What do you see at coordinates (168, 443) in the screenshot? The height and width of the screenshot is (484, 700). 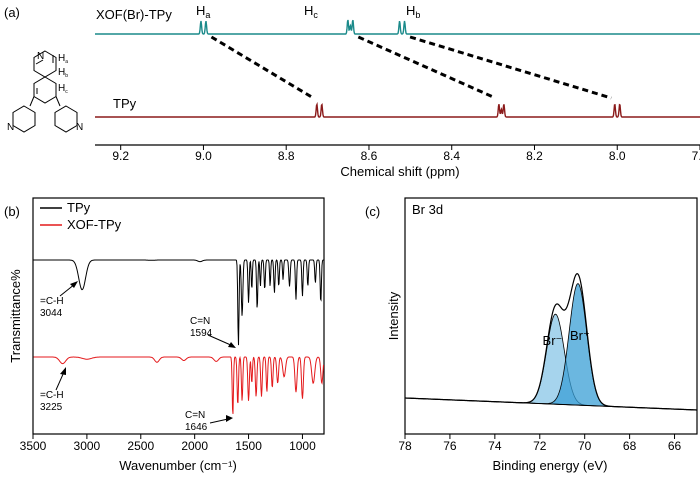 I see `ftir-ticks: 3500 3000 2500 2000 1500 1000` at bounding box center [168, 443].